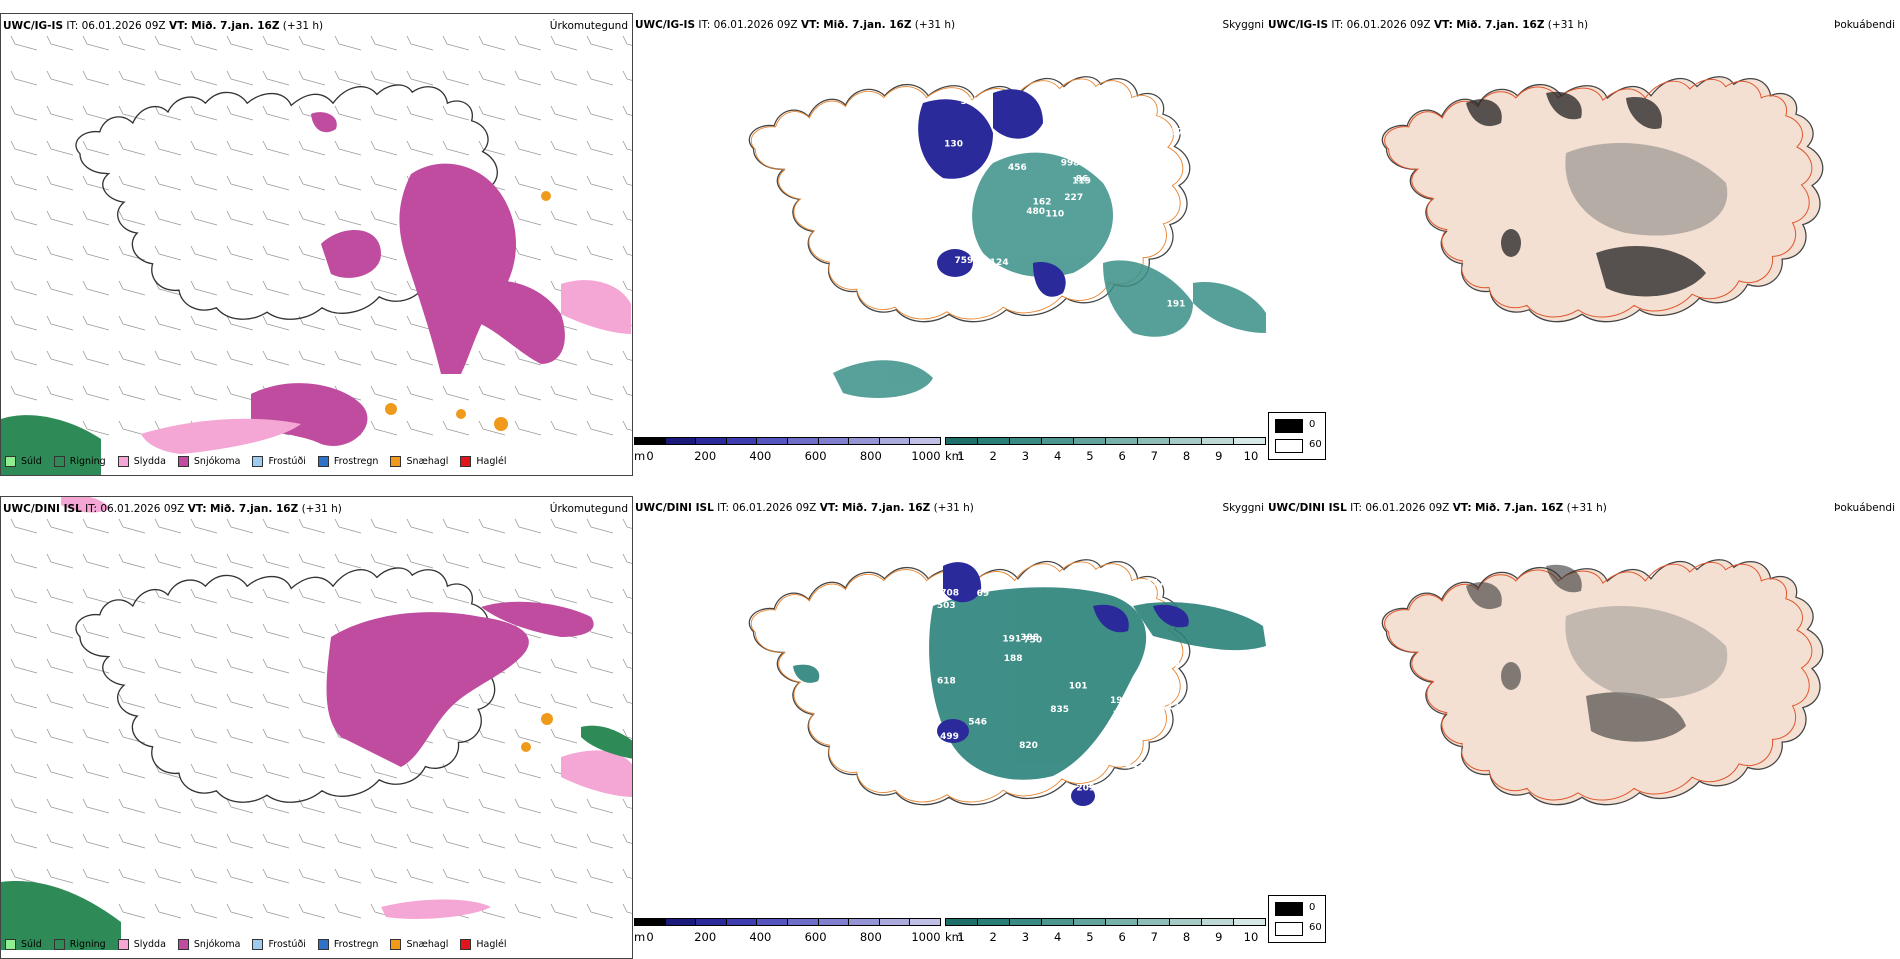  What do you see at coordinates (1186, 456) in the screenshot?
I see `colorbar-tick-label: 8` at bounding box center [1186, 456].